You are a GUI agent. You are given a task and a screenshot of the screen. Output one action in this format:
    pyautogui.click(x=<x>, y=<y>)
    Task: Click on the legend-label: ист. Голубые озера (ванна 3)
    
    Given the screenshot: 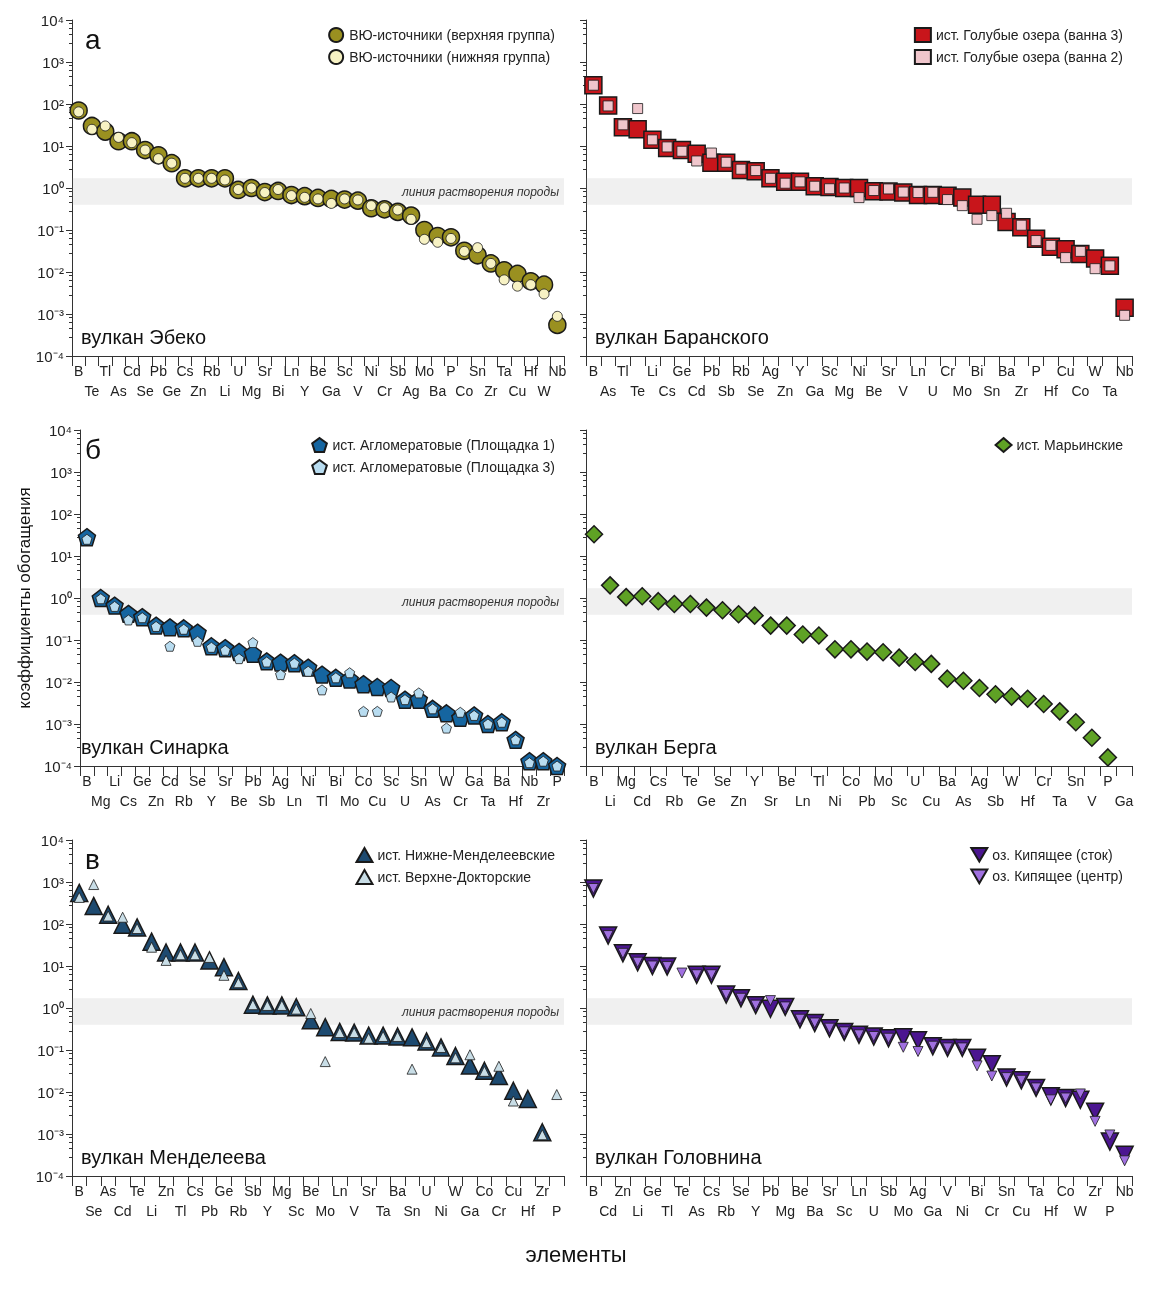 What is the action you would take?
    pyautogui.click(x=1029, y=35)
    